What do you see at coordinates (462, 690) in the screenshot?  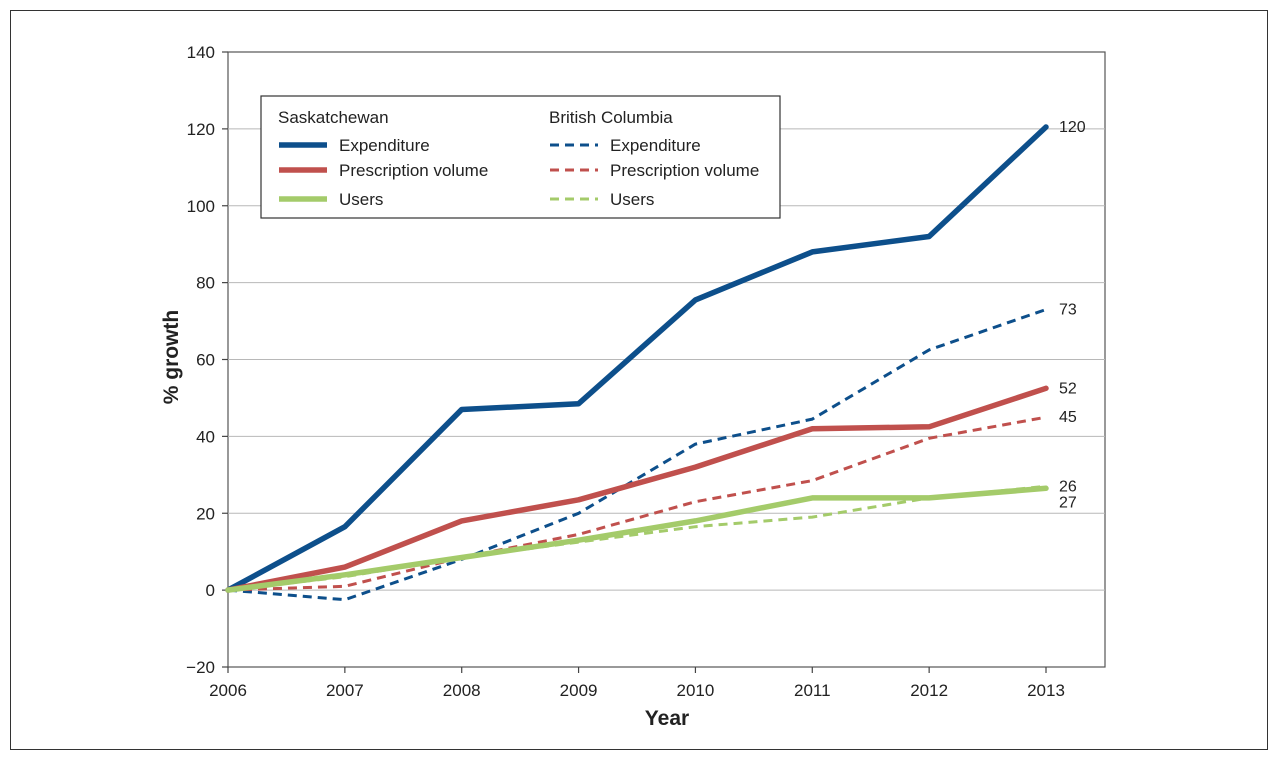 I see `x-tick-label: 2008` at bounding box center [462, 690].